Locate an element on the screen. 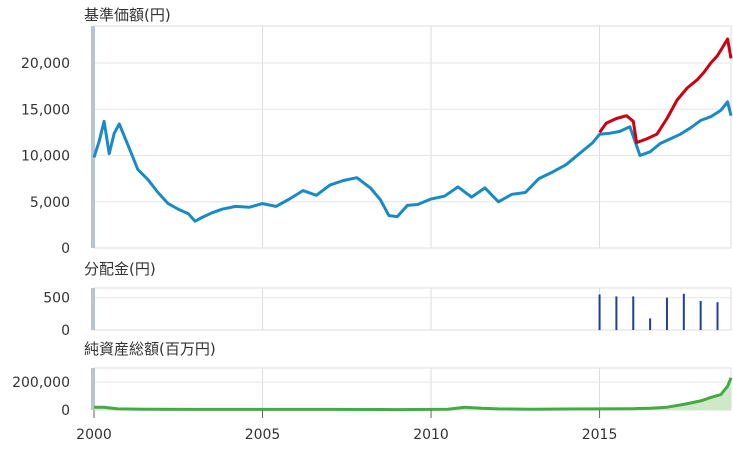 This screenshot has width=733, height=449. x-tick-label: 2015 is located at coordinates (600, 435).